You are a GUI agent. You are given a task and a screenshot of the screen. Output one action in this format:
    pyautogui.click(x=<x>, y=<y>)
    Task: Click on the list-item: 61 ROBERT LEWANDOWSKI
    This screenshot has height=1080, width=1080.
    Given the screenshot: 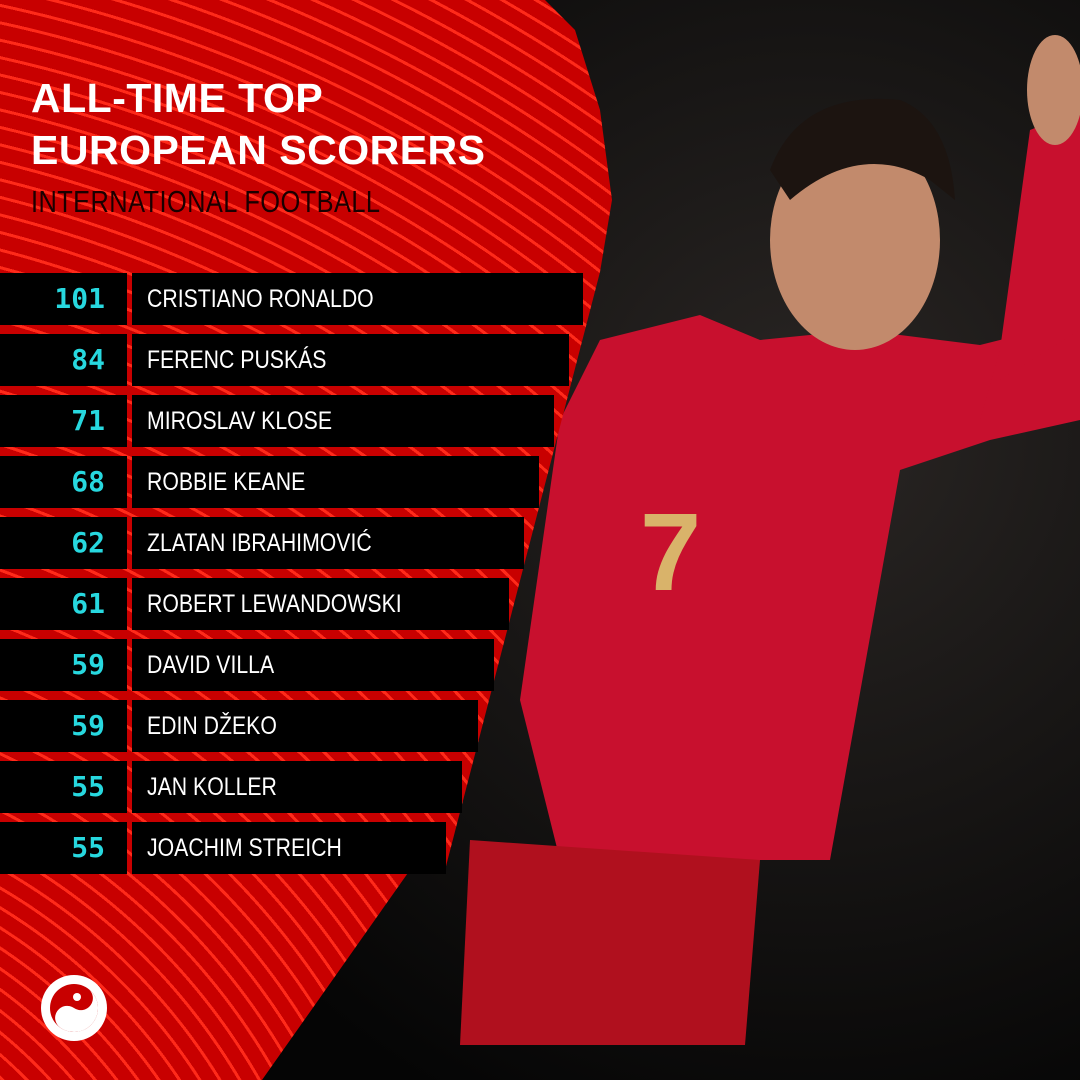 What is the action you would take?
    pyautogui.click(x=254, y=604)
    